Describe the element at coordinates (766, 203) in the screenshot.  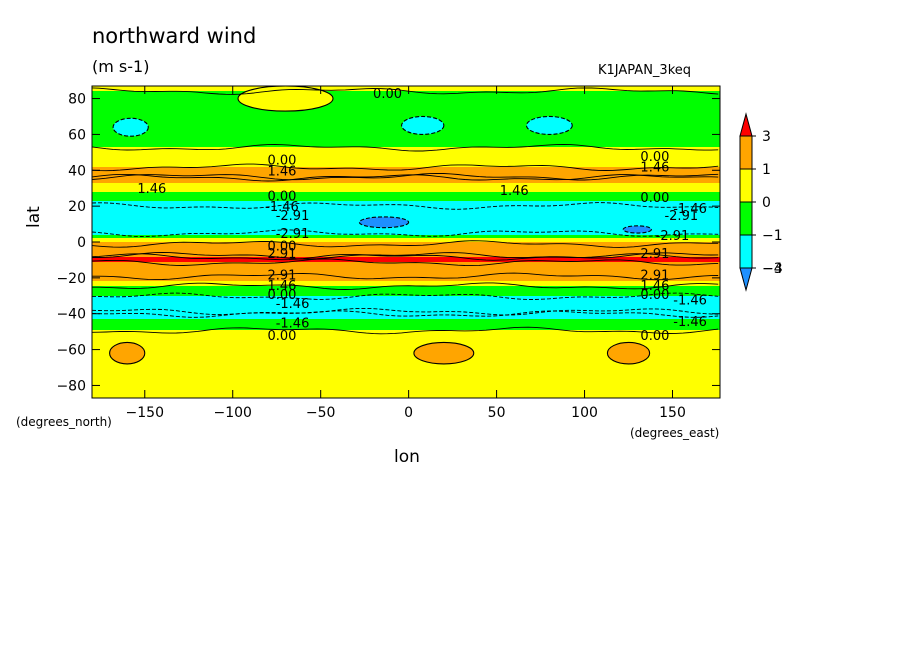
I see `colorbar-label: 0` at that location.